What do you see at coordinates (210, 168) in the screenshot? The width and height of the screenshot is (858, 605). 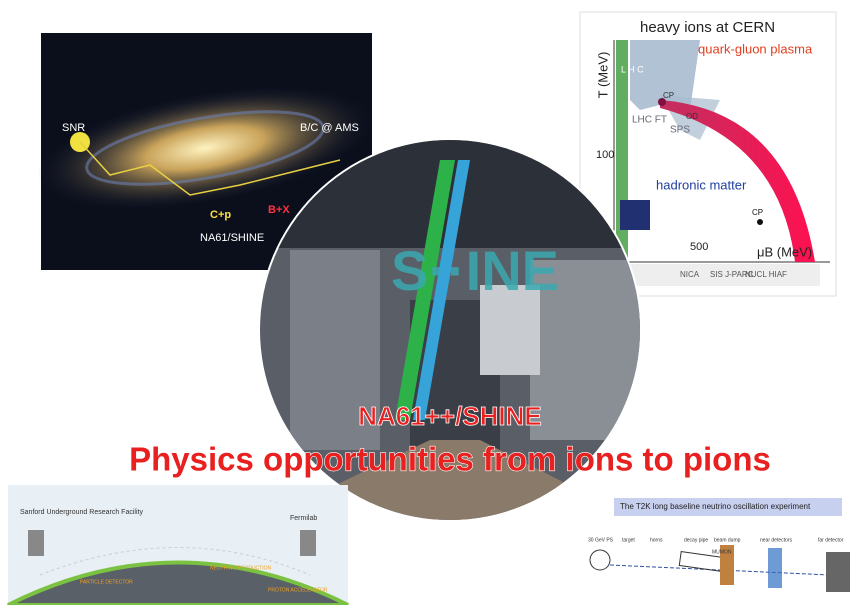 I see `path-line` at bounding box center [210, 168].